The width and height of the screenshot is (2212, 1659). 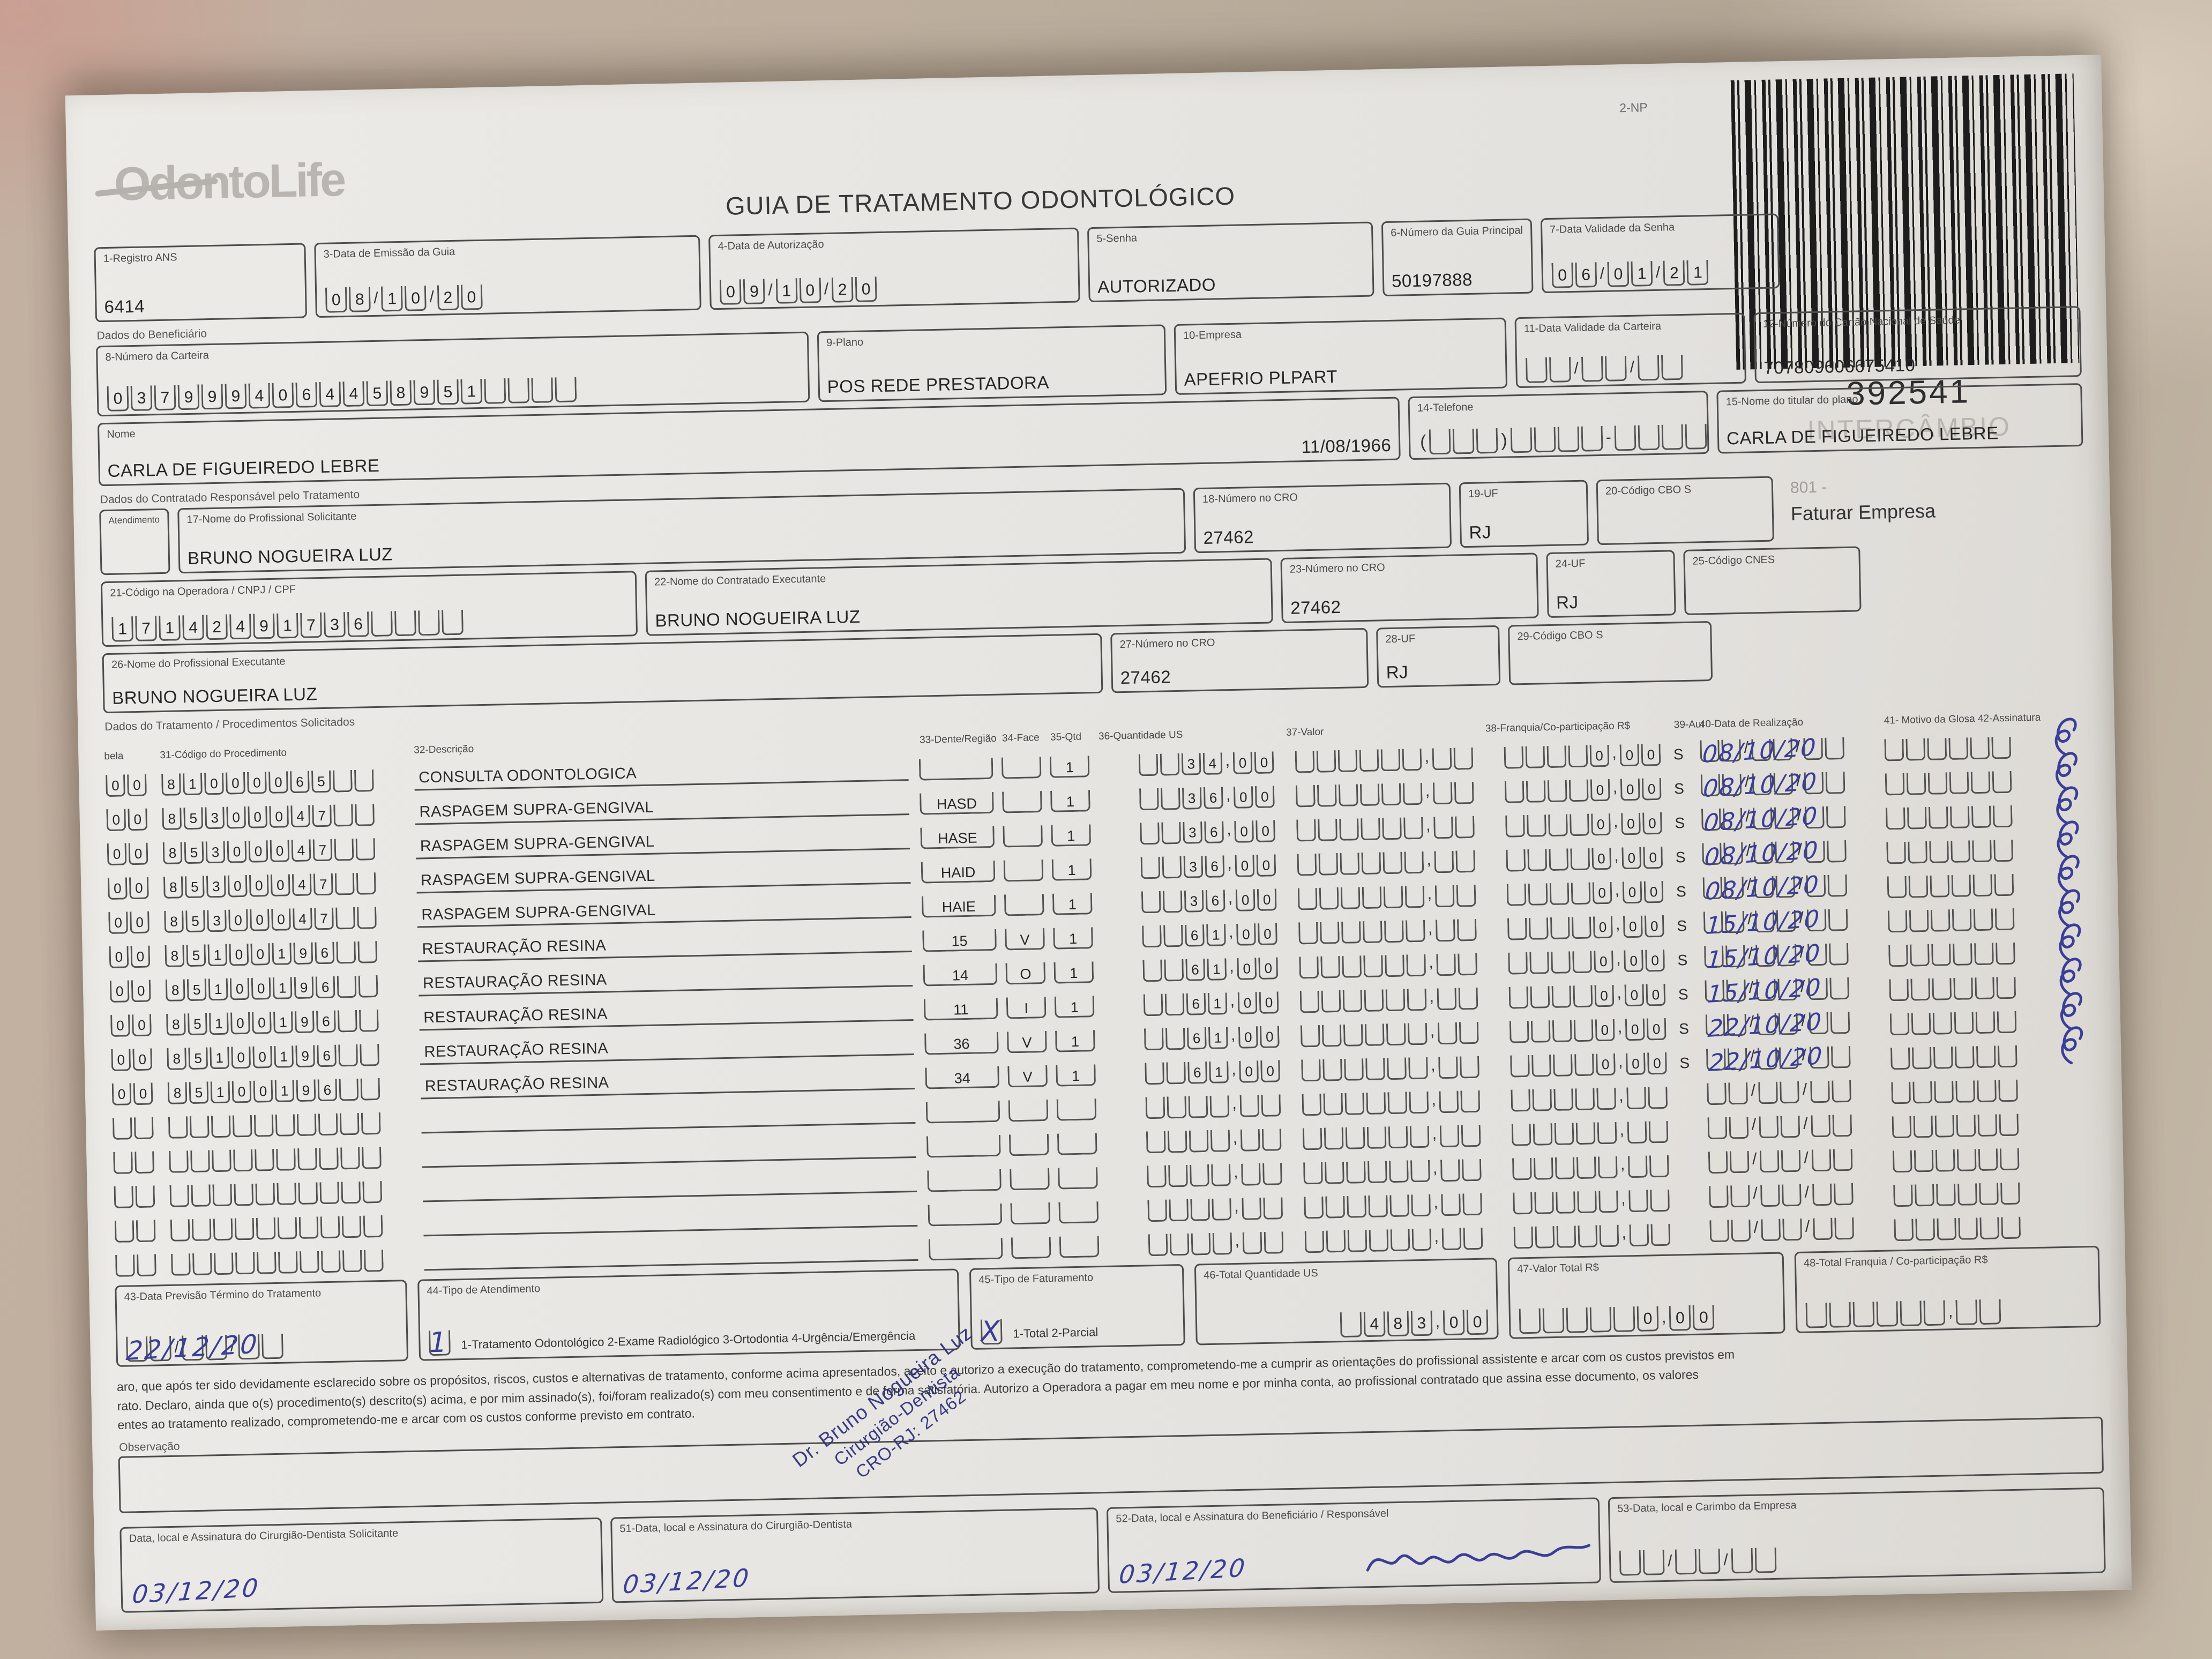 I want to click on field-value: RJ, so click(x=1397, y=672).